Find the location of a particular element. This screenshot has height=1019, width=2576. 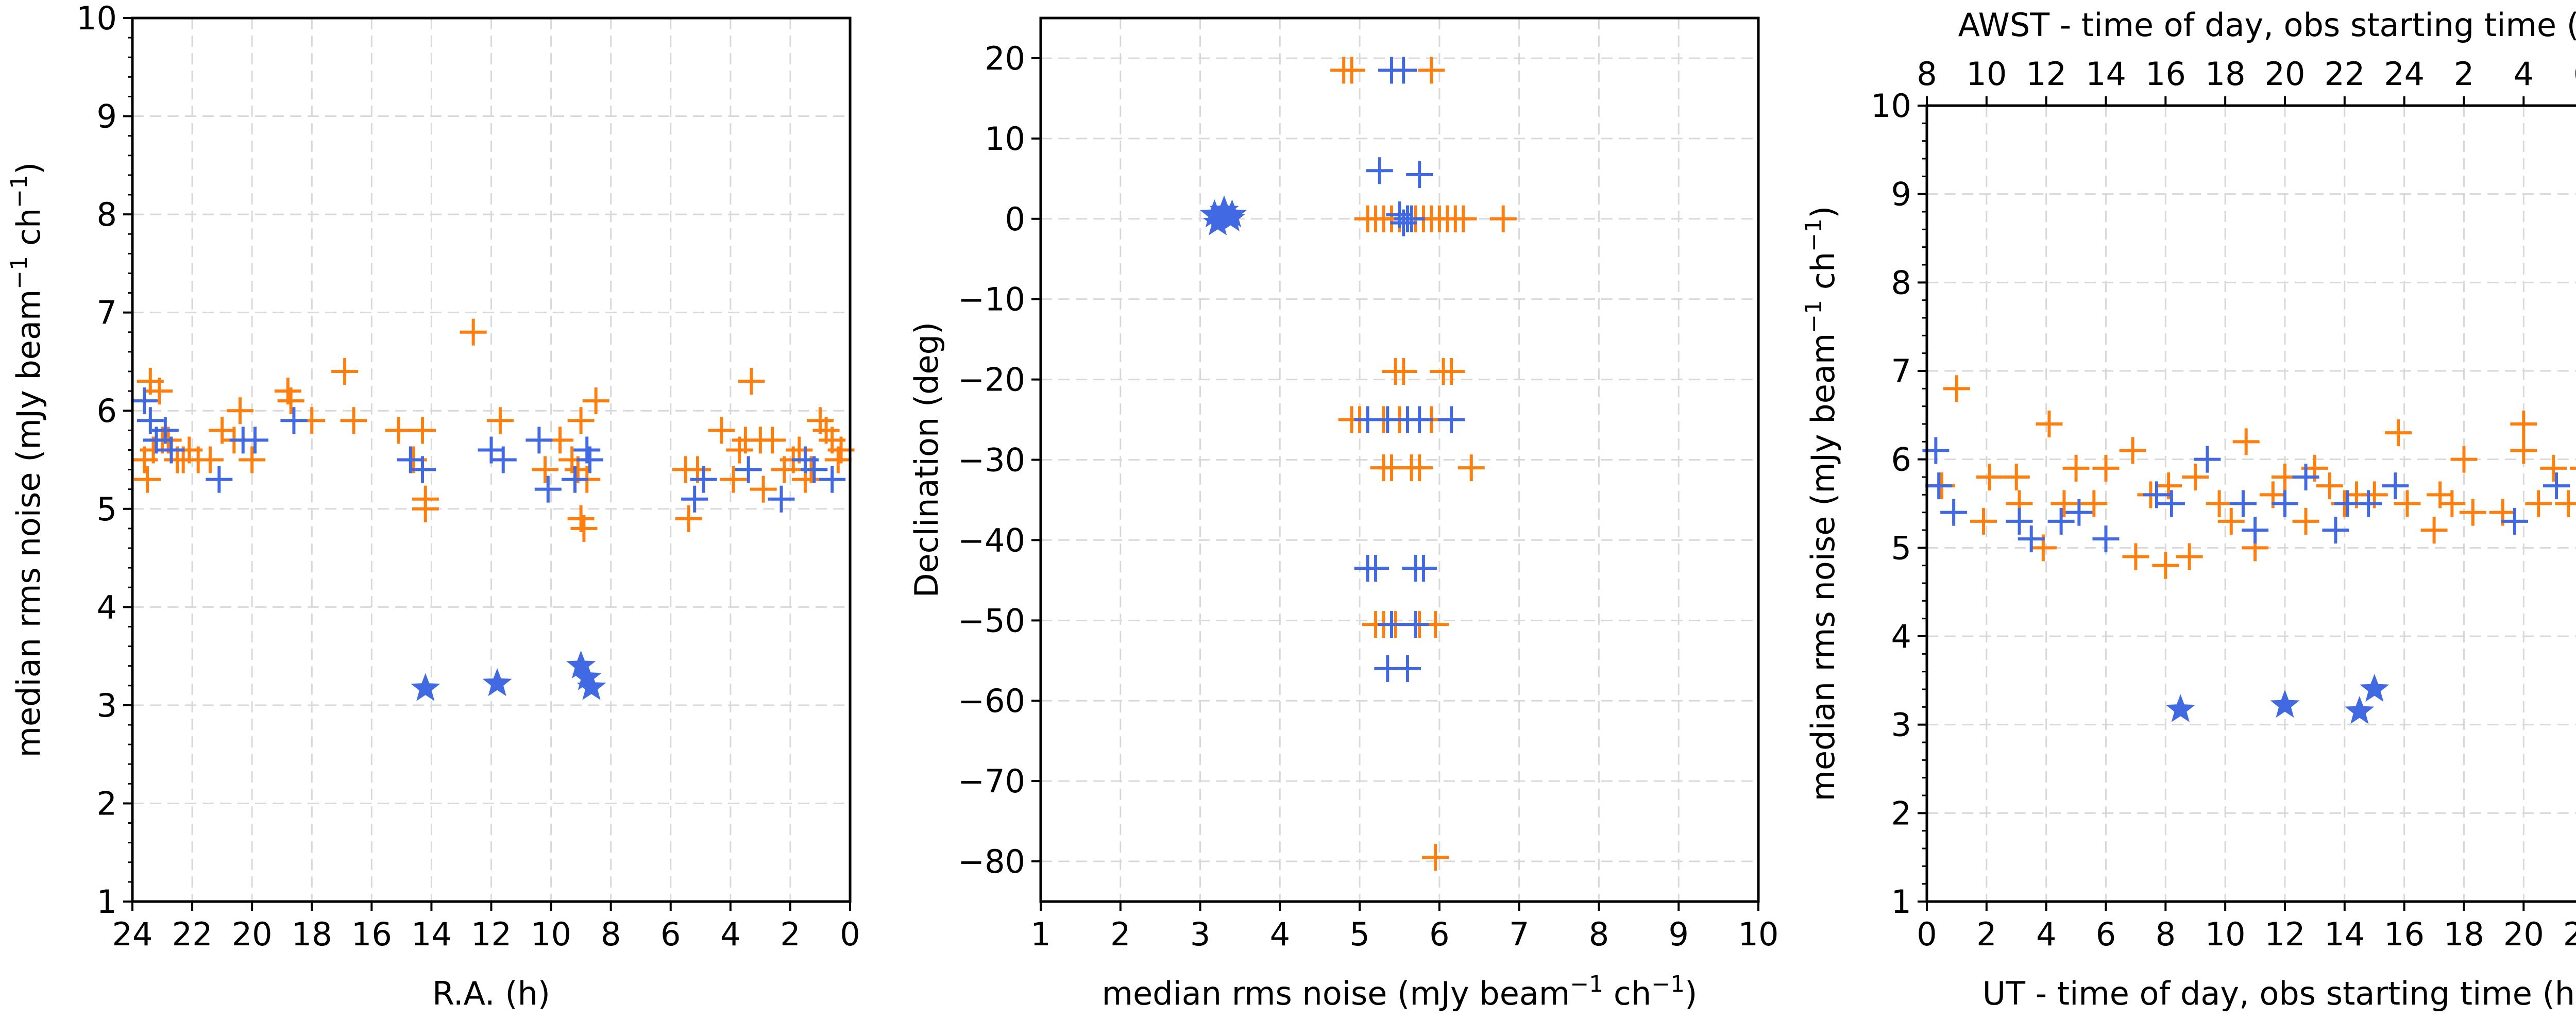

y-axis-label: median rms noise (mJy beam−1 ch−1) is located at coordinates (27, 460).